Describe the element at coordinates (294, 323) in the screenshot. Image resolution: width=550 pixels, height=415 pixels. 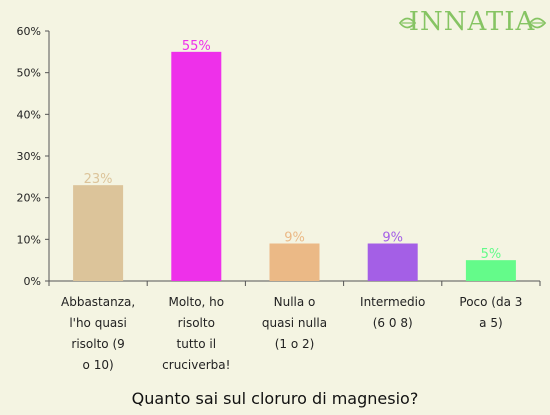
I see `category-label: Nulla o quasi nulla (1 o 2)` at that location.